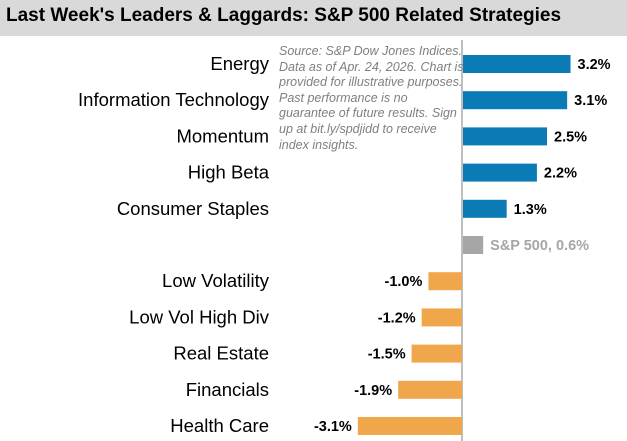 This screenshot has height=441, width=627. What do you see at coordinates (221, 353) in the screenshot?
I see `category-label-8: Real Estate` at bounding box center [221, 353].